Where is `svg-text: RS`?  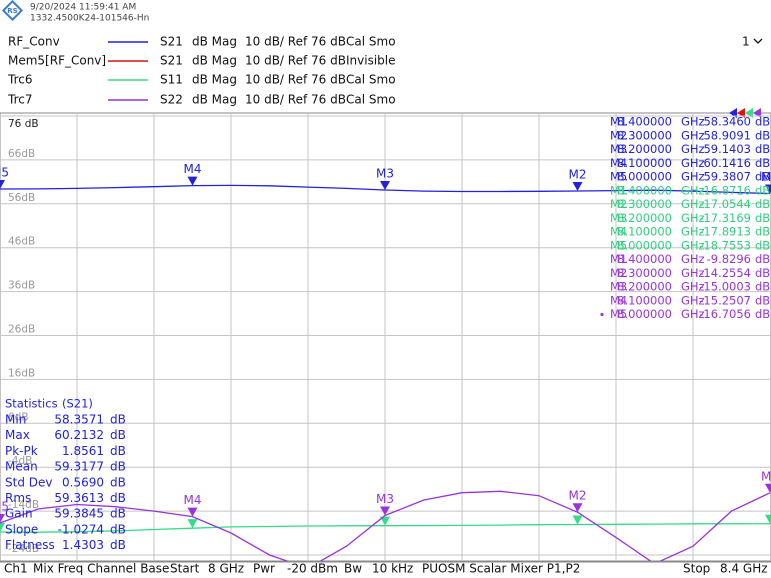 svg-text: RS is located at coordinates (12, 11).